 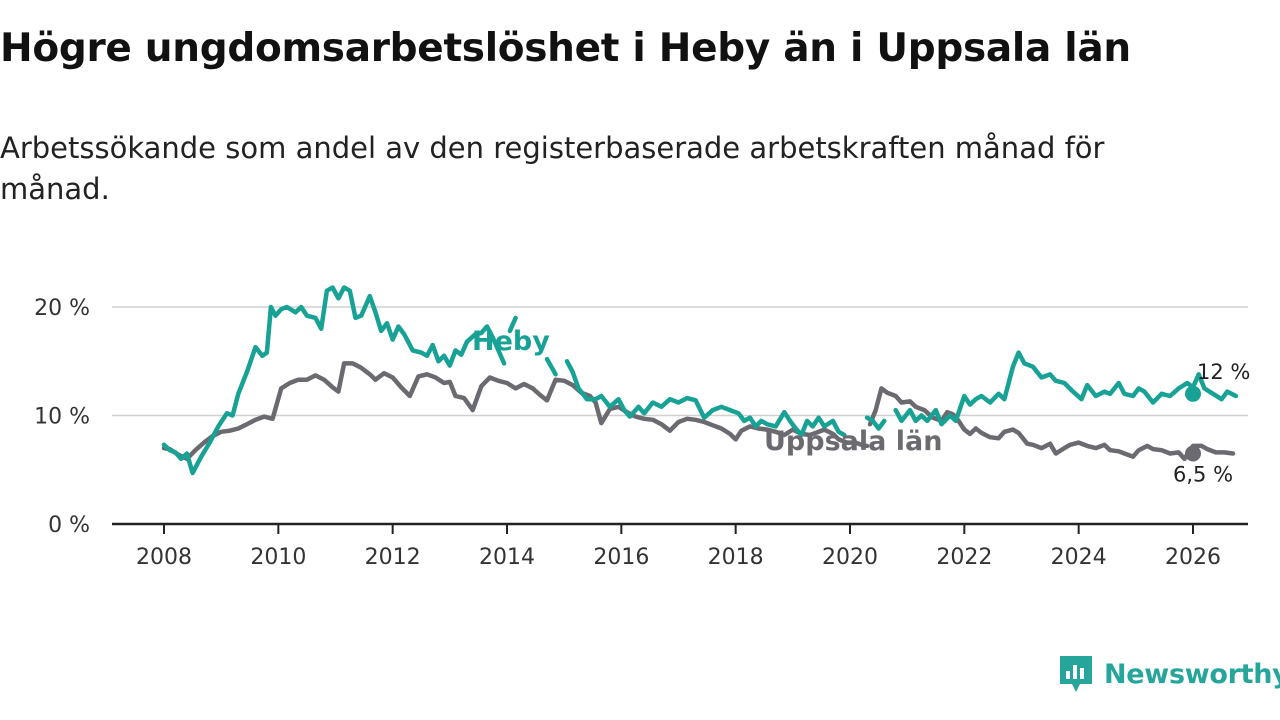 I want to click on x-tick-label: 2014, so click(x=507, y=557).